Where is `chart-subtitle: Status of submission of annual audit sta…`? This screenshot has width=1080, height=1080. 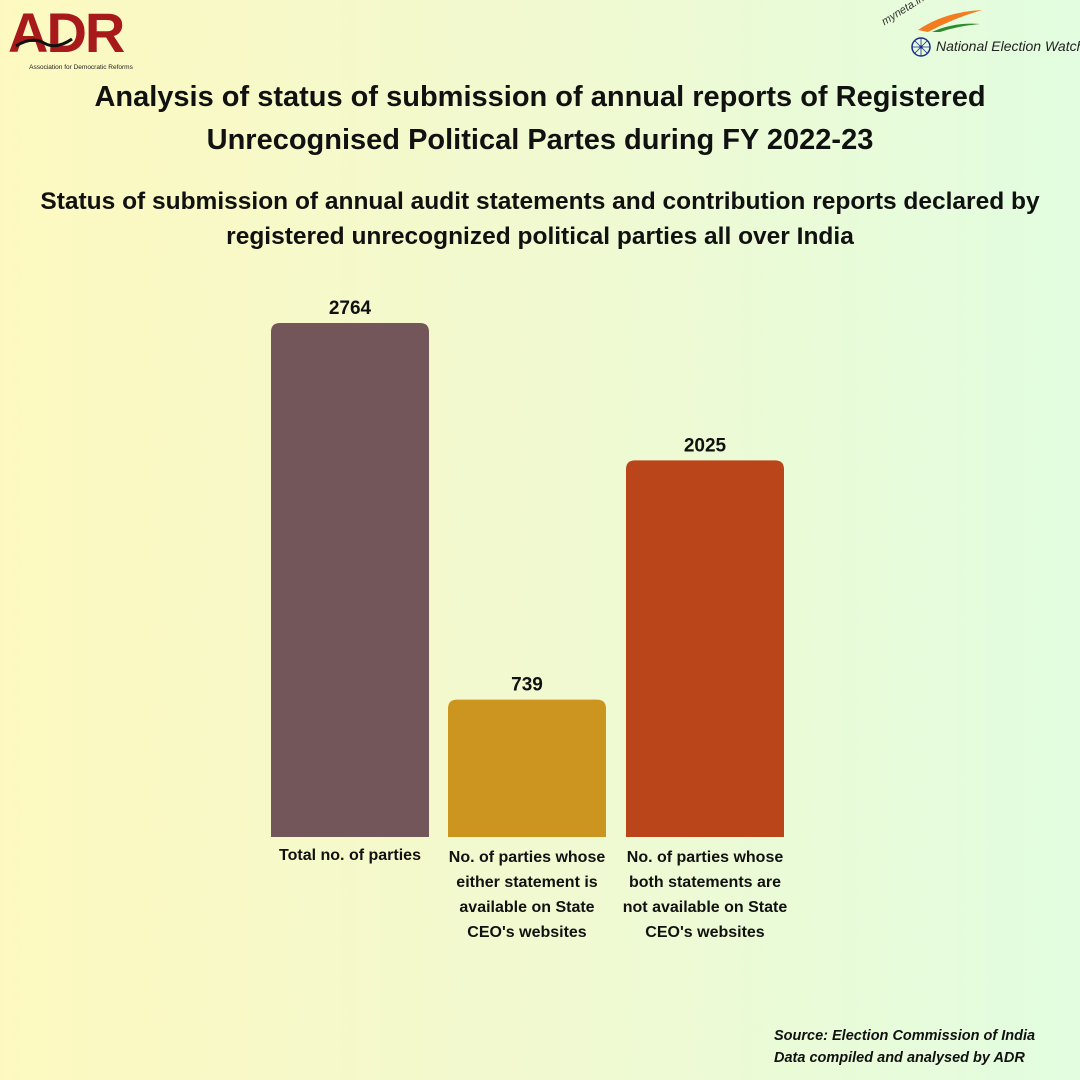 chart-subtitle: Status of submission of annual audit sta… is located at coordinates (540, 219).